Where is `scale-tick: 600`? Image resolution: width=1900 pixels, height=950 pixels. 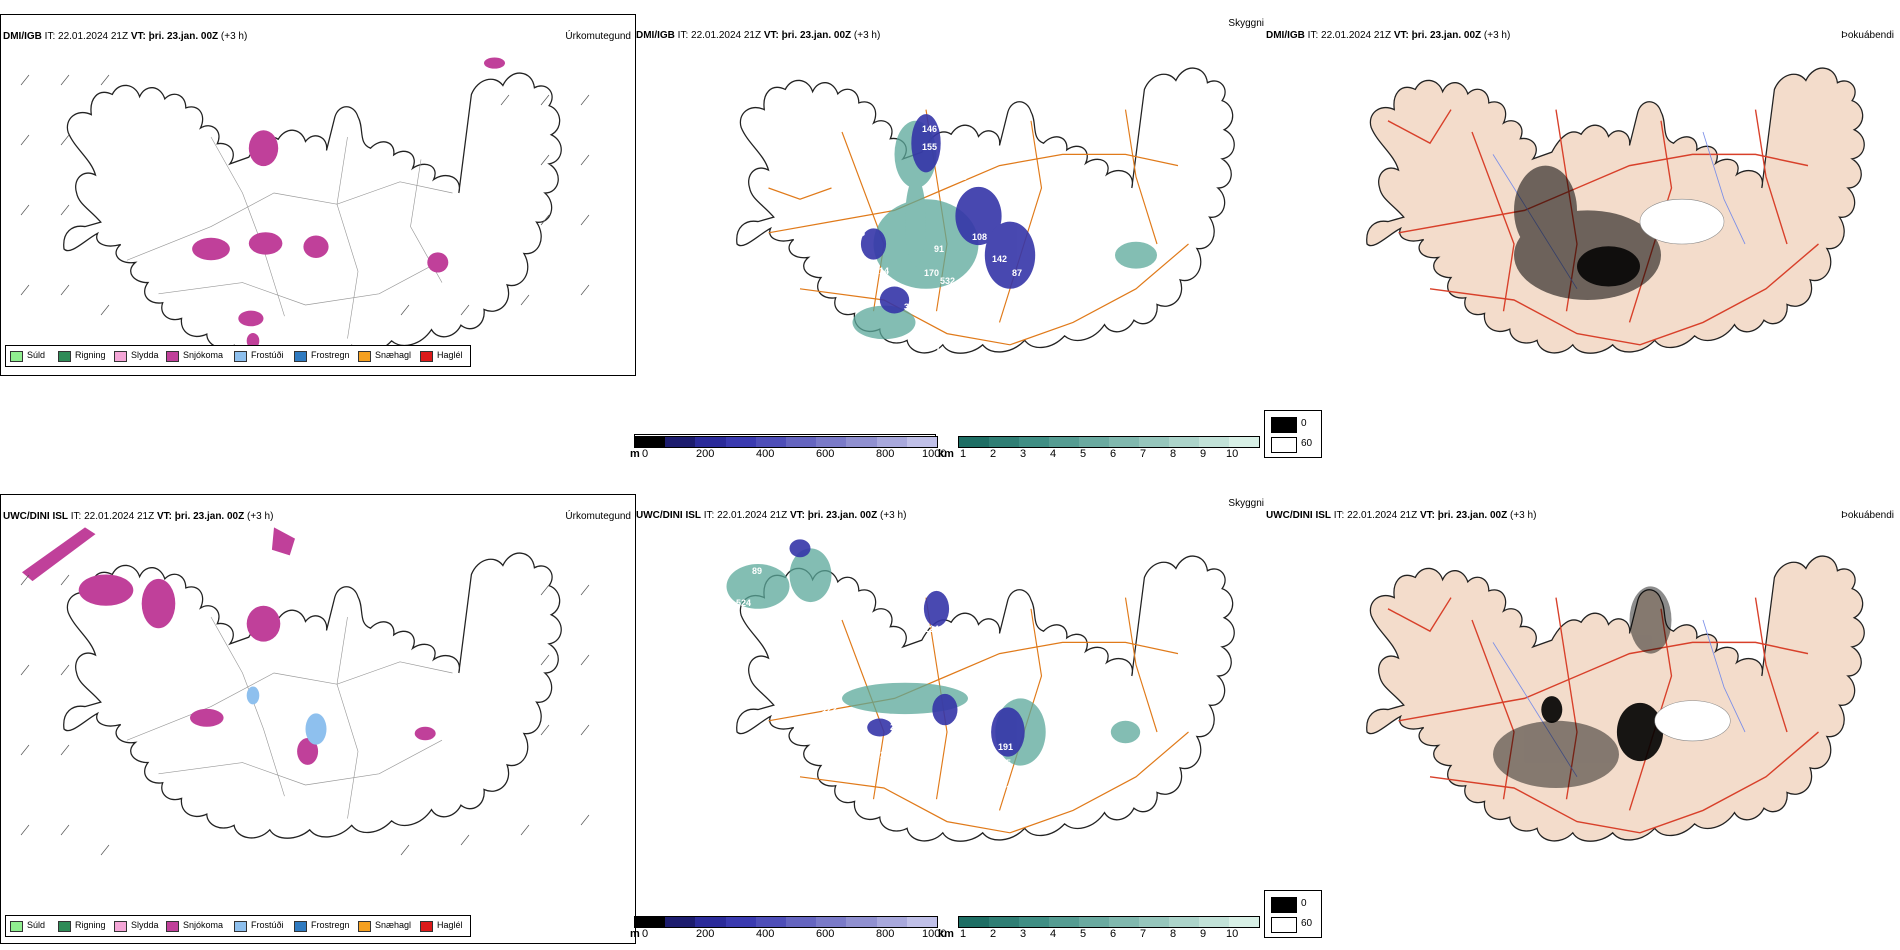 scale-tick: 600 is located at coordinates (825, 454).